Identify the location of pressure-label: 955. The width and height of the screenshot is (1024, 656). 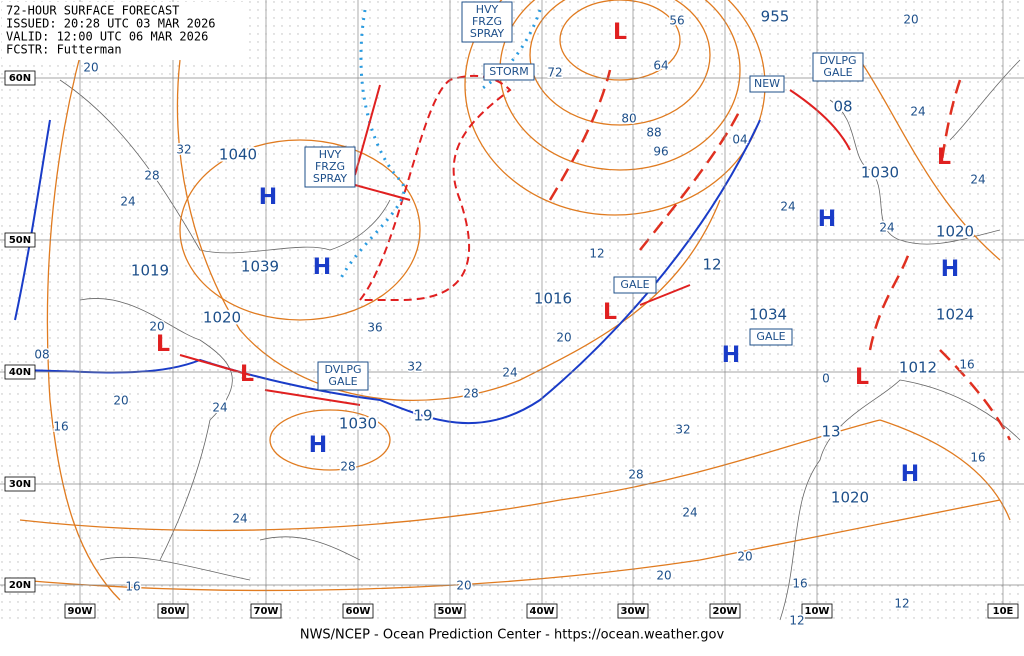
(775, 17).